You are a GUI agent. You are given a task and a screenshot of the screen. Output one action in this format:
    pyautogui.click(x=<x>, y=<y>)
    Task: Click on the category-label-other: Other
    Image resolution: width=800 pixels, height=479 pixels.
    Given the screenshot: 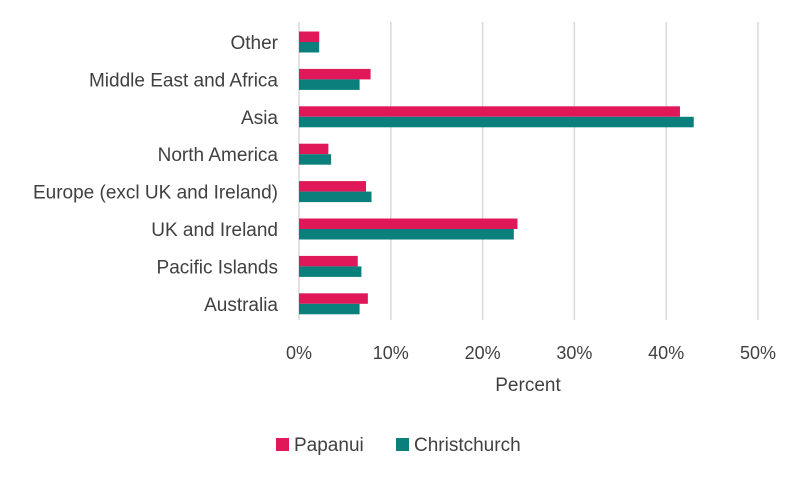 What is the action you would take?
    pyautogui.click(x=254, y=43)
    